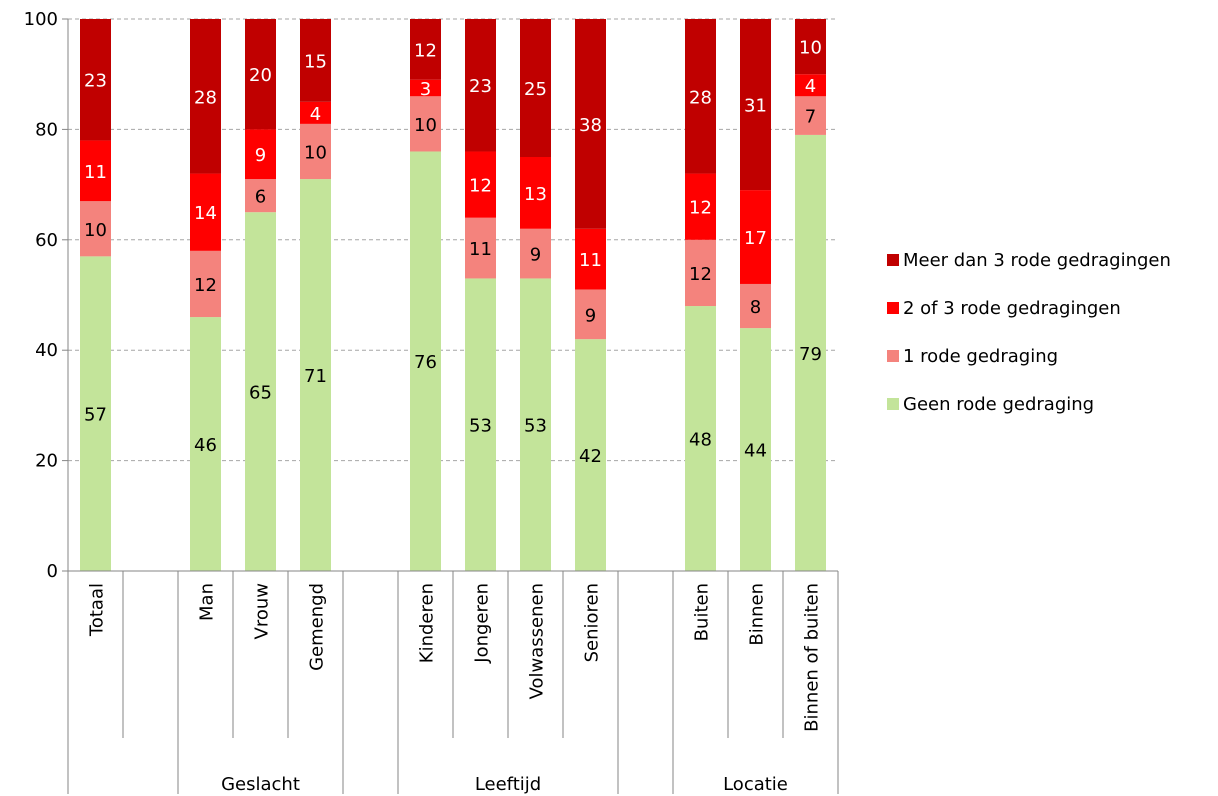  I want to click on data-label: 13, so click(535, 194).